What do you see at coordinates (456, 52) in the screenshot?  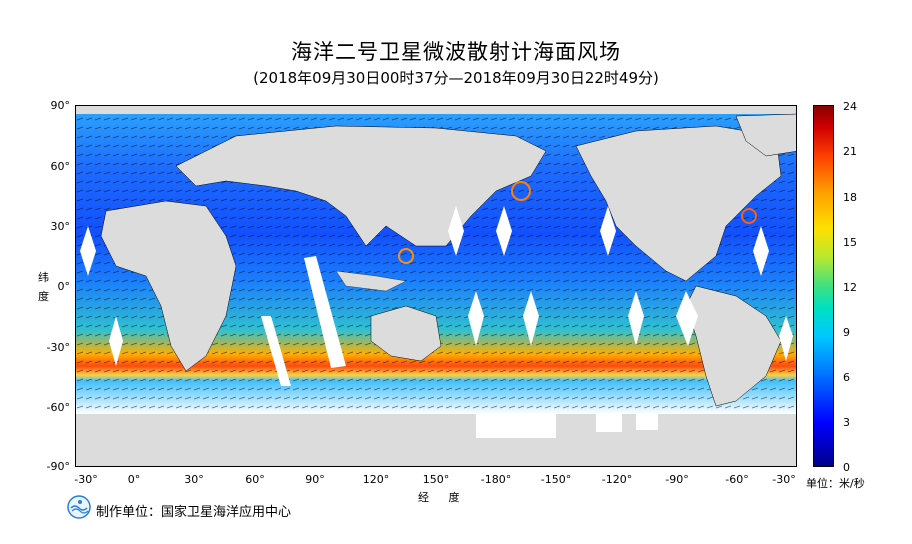 I see `map-title: 海洋二号卫星微波散射计海面风场` at bounding box center [456, 52].